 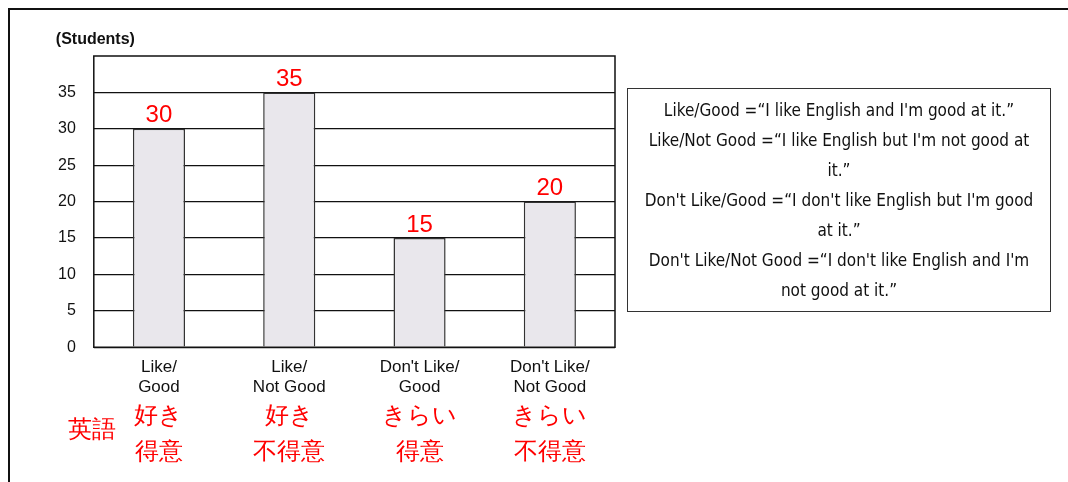 I want to click on y-tick-label: 20, so click(x=67, y=201).